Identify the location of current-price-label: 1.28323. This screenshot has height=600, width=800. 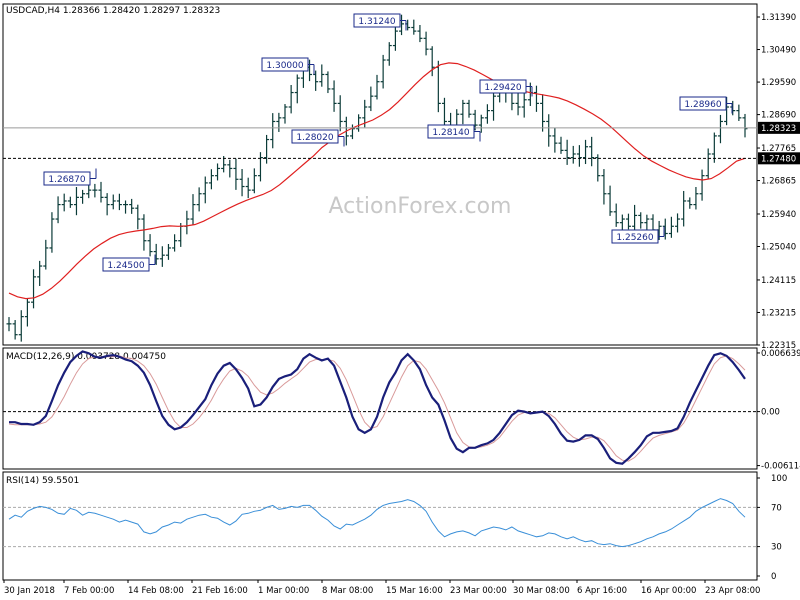
(778, 129).